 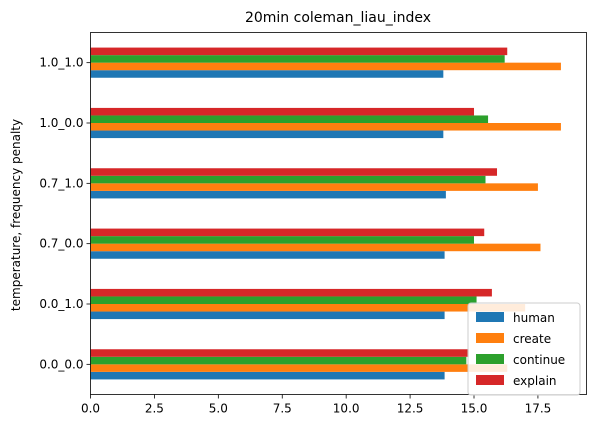 I want to click on y-tick-label: 1.0_0.0, so click(x=61, y=123).